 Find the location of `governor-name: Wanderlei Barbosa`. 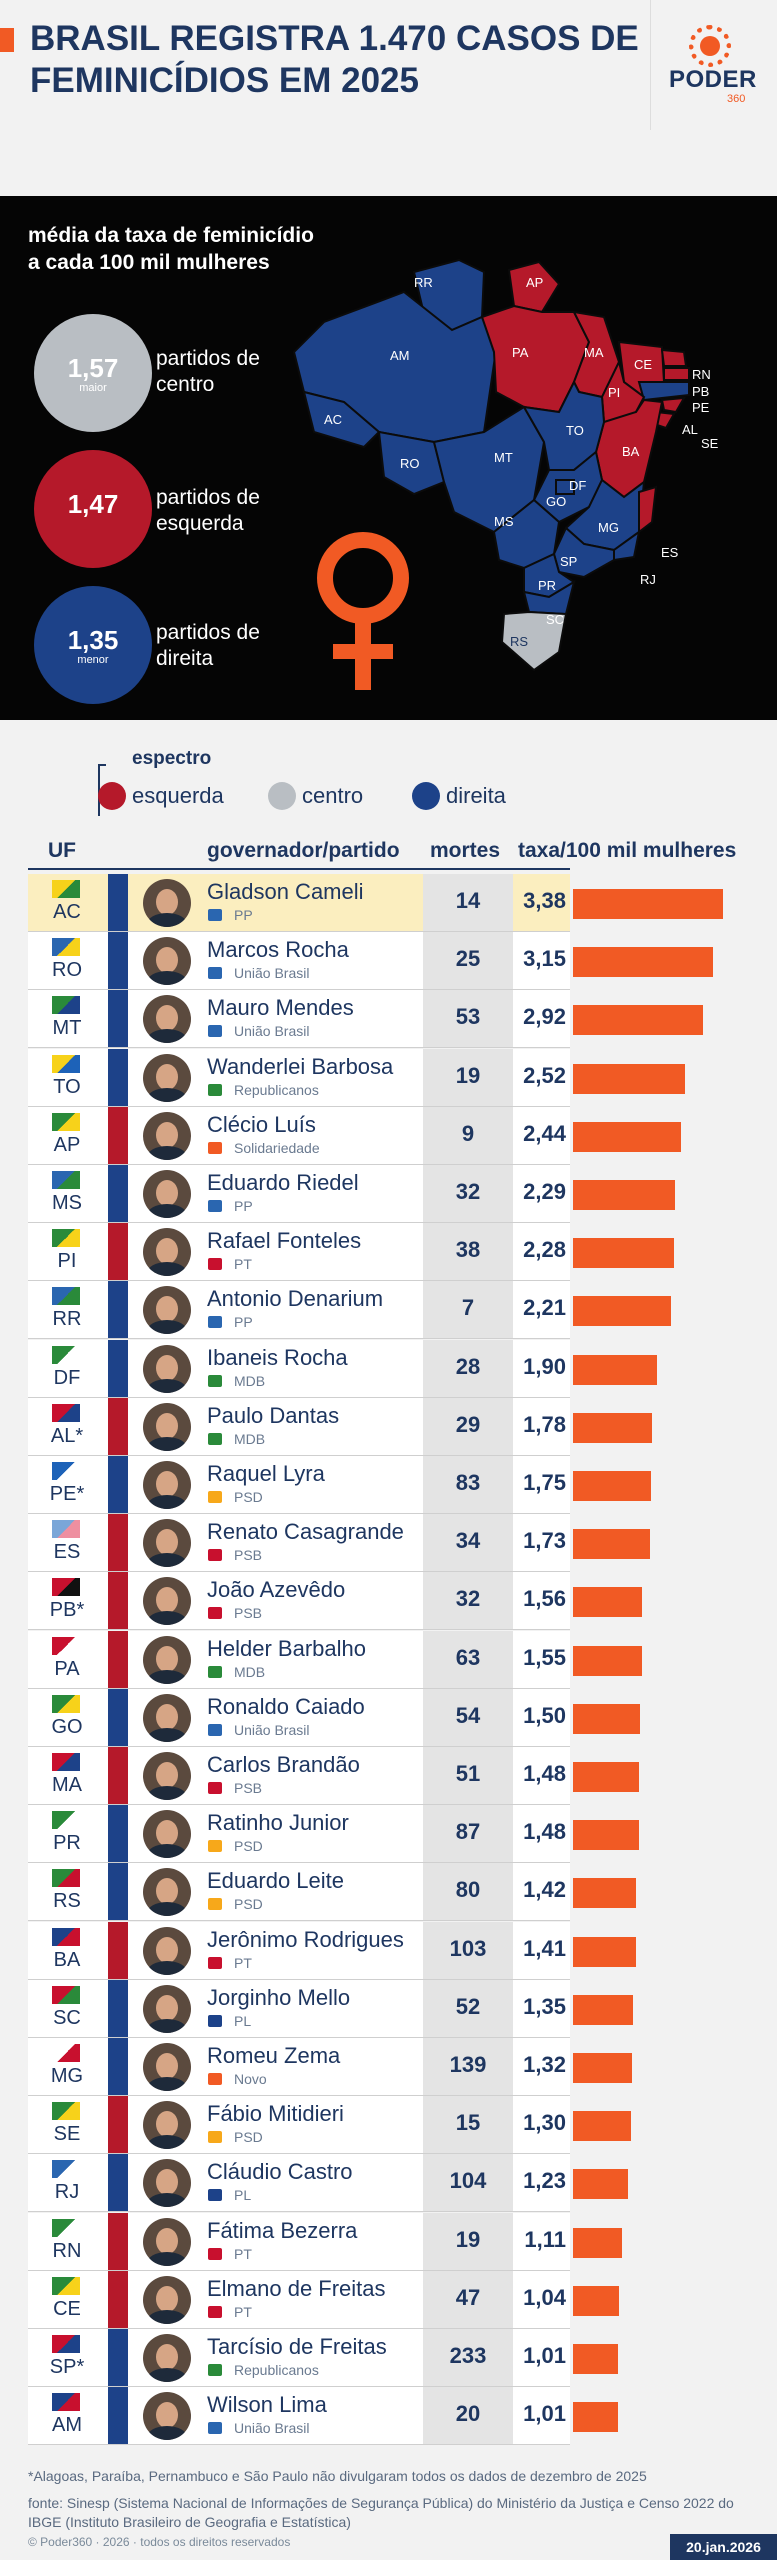

governor-name: Wanderlei Barbosa is located at coordinates (300, 1066).